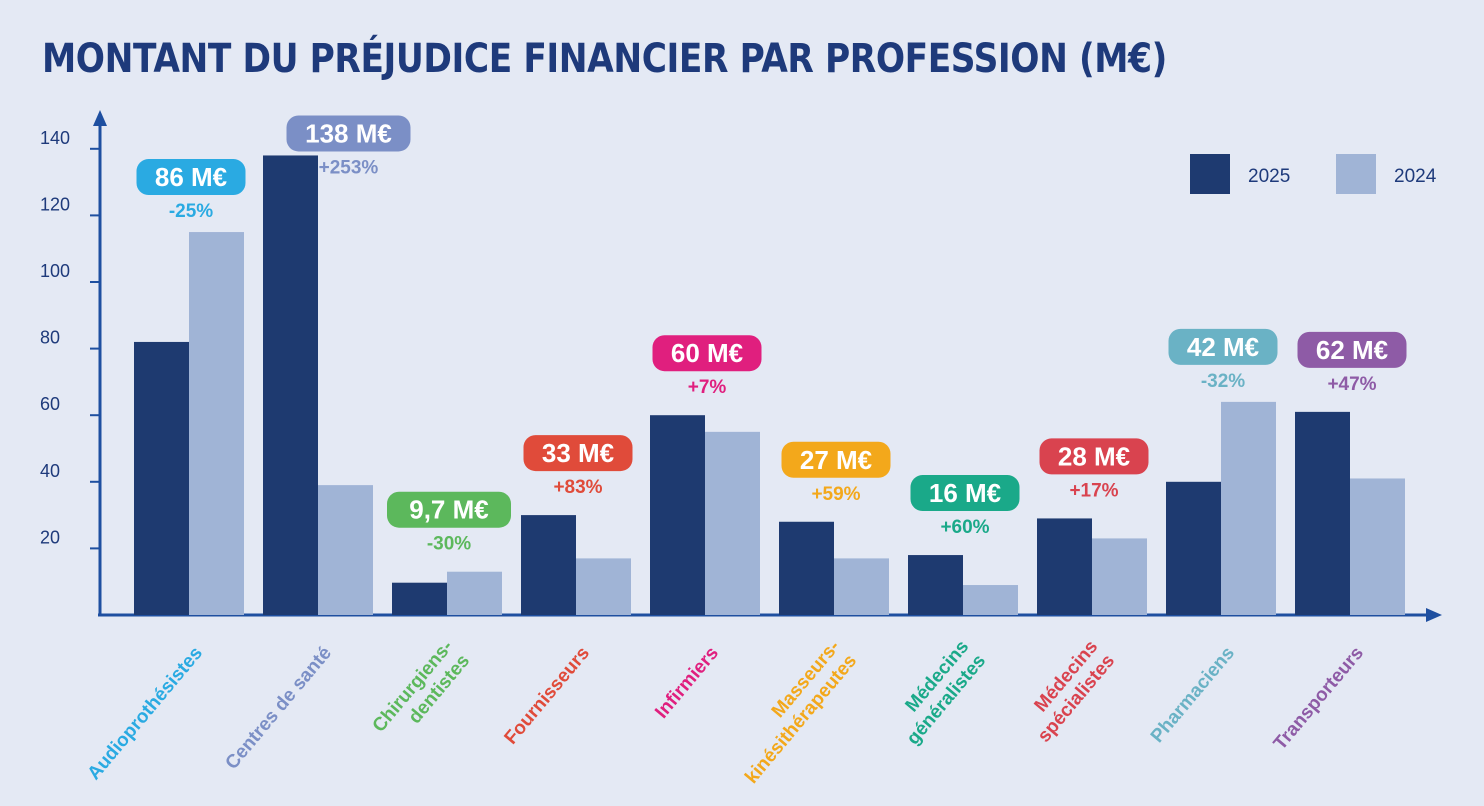  Describe the element at coordinates (55, 138) in the screenshot. I see `y-tick-label: 140` at that location.